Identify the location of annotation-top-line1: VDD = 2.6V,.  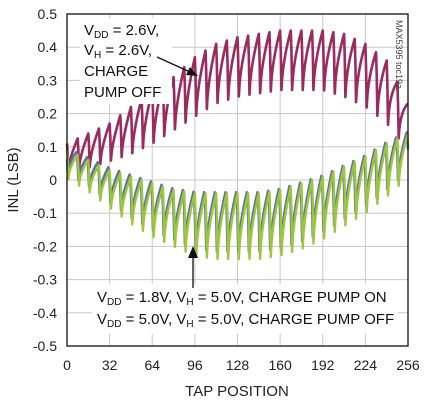
(121, 31).